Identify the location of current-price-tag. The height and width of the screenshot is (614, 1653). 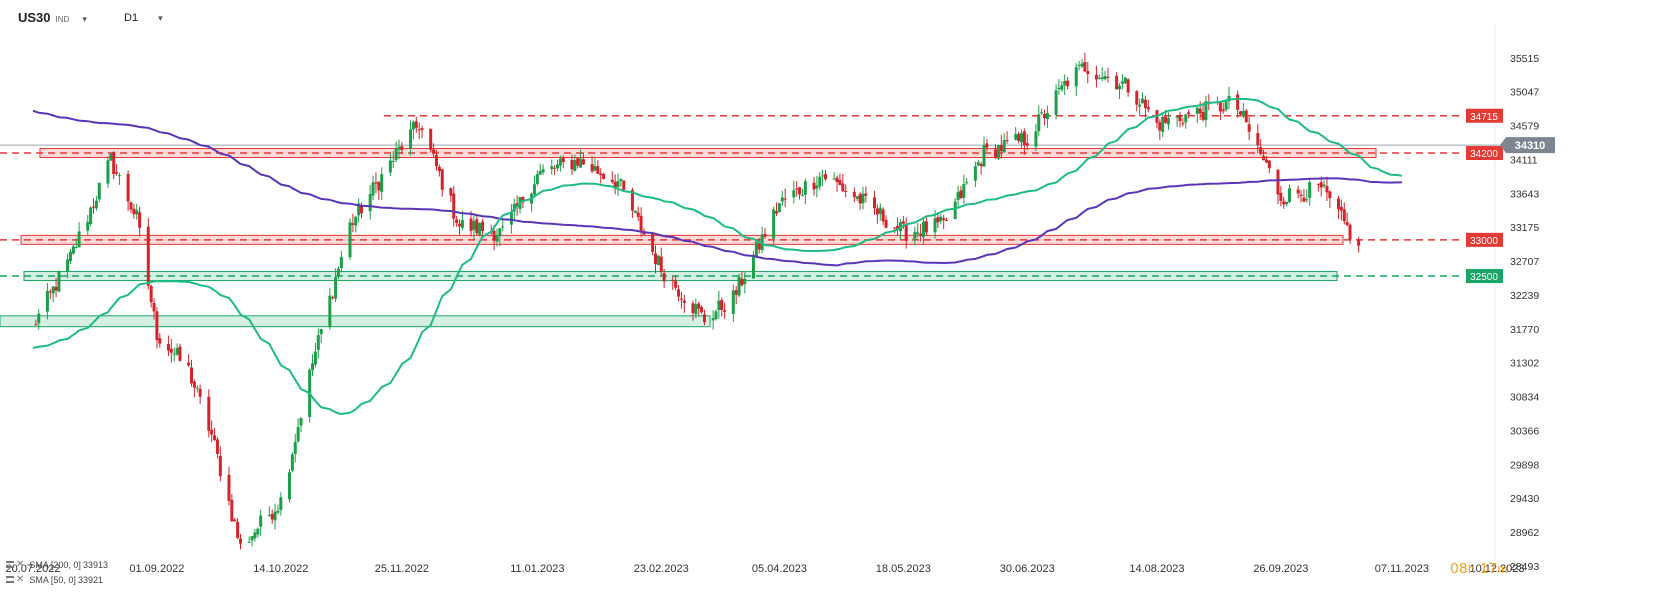
(1527, 145).